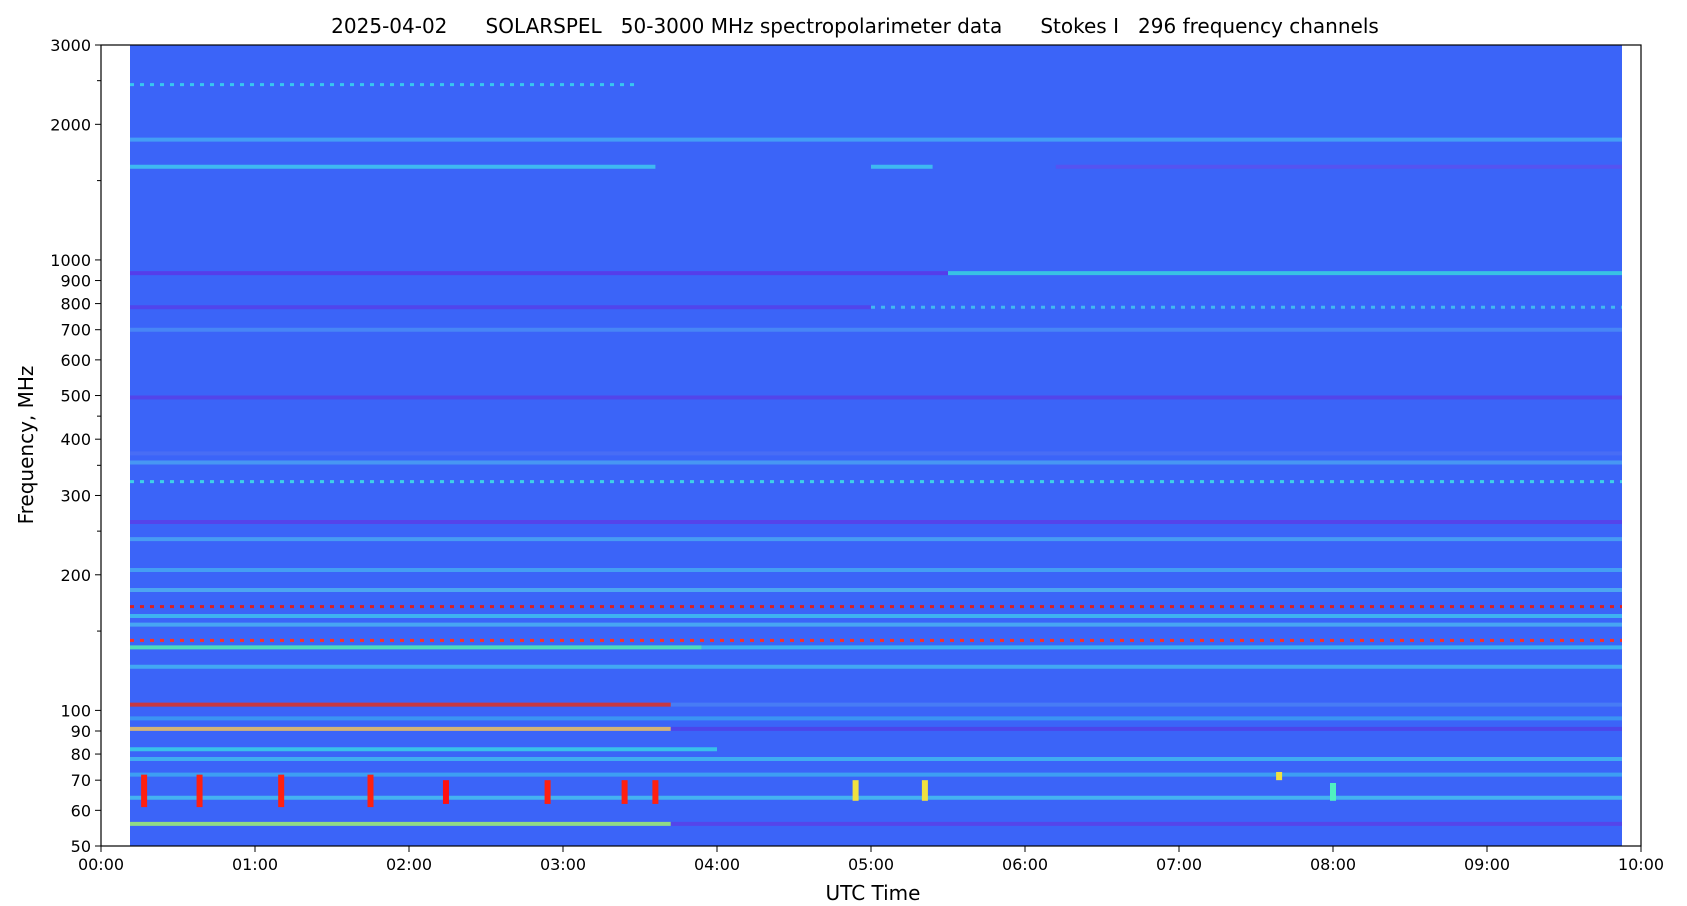 This screenshot has height=906, width=1687. Describe the element at coordinates (871, 864) in the screenshot. I see `x-tick-label: 05:00` at that location.